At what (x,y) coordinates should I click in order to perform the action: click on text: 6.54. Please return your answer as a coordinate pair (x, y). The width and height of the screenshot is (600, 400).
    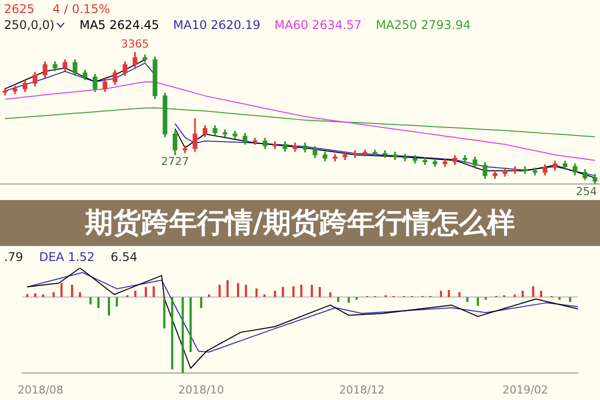
    Looking at the image, I should click on (124, 257).